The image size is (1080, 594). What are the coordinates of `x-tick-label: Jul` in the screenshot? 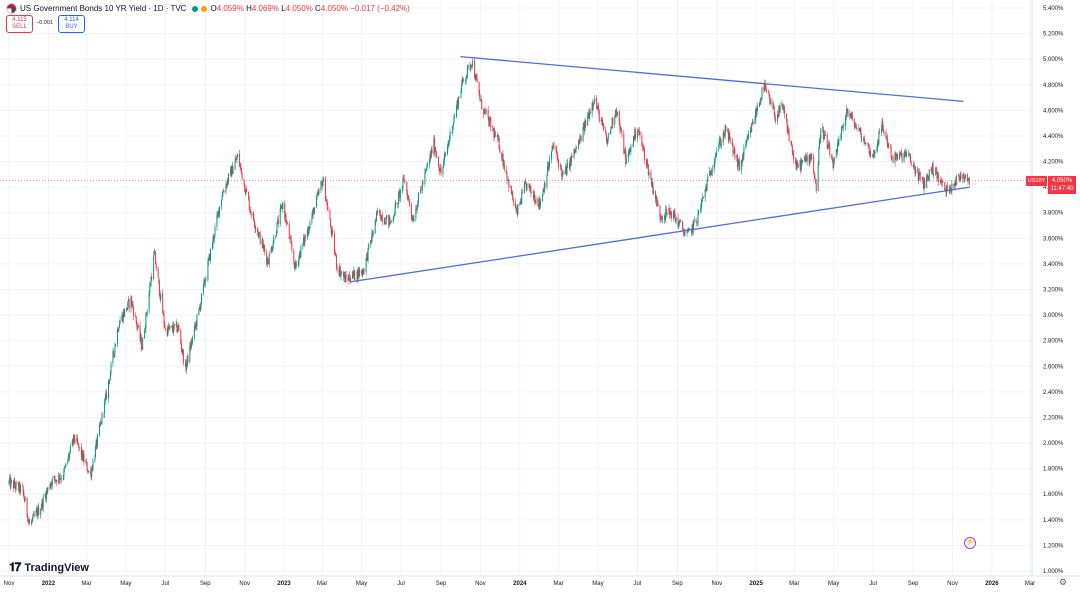 It's located at (165, 584).